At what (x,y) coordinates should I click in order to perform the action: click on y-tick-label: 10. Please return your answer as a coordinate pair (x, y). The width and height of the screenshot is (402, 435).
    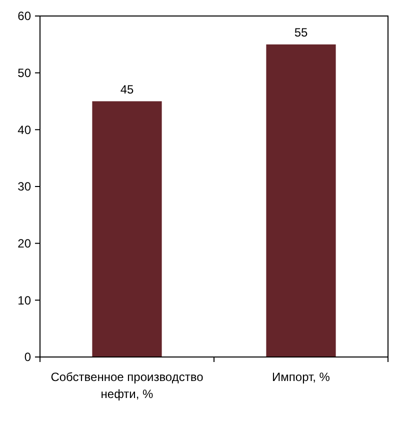
    Looking at the image, I should click on (25, 300).